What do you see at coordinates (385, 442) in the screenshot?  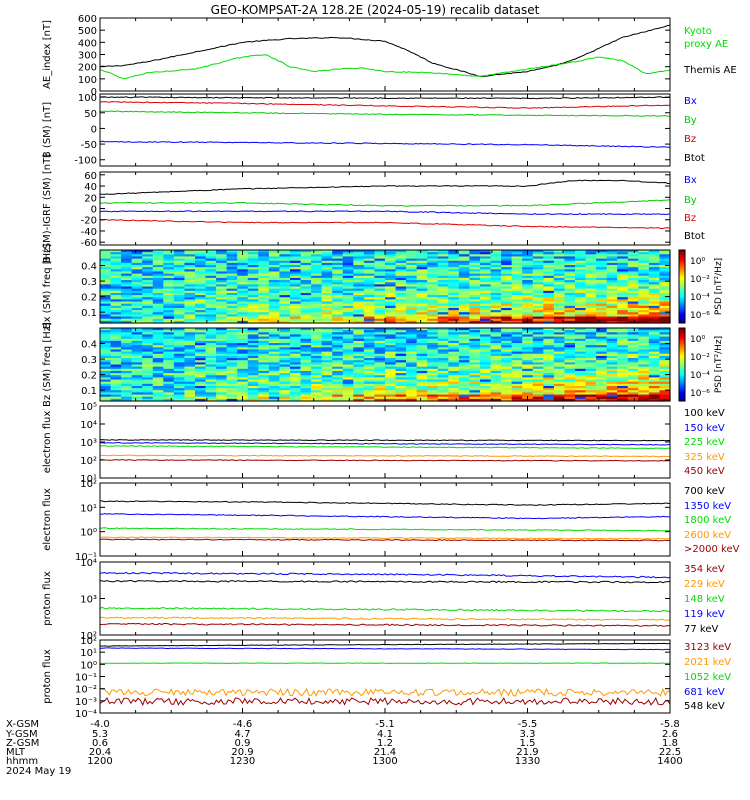 I see `elow-frame` at bounding box center [385, 442].